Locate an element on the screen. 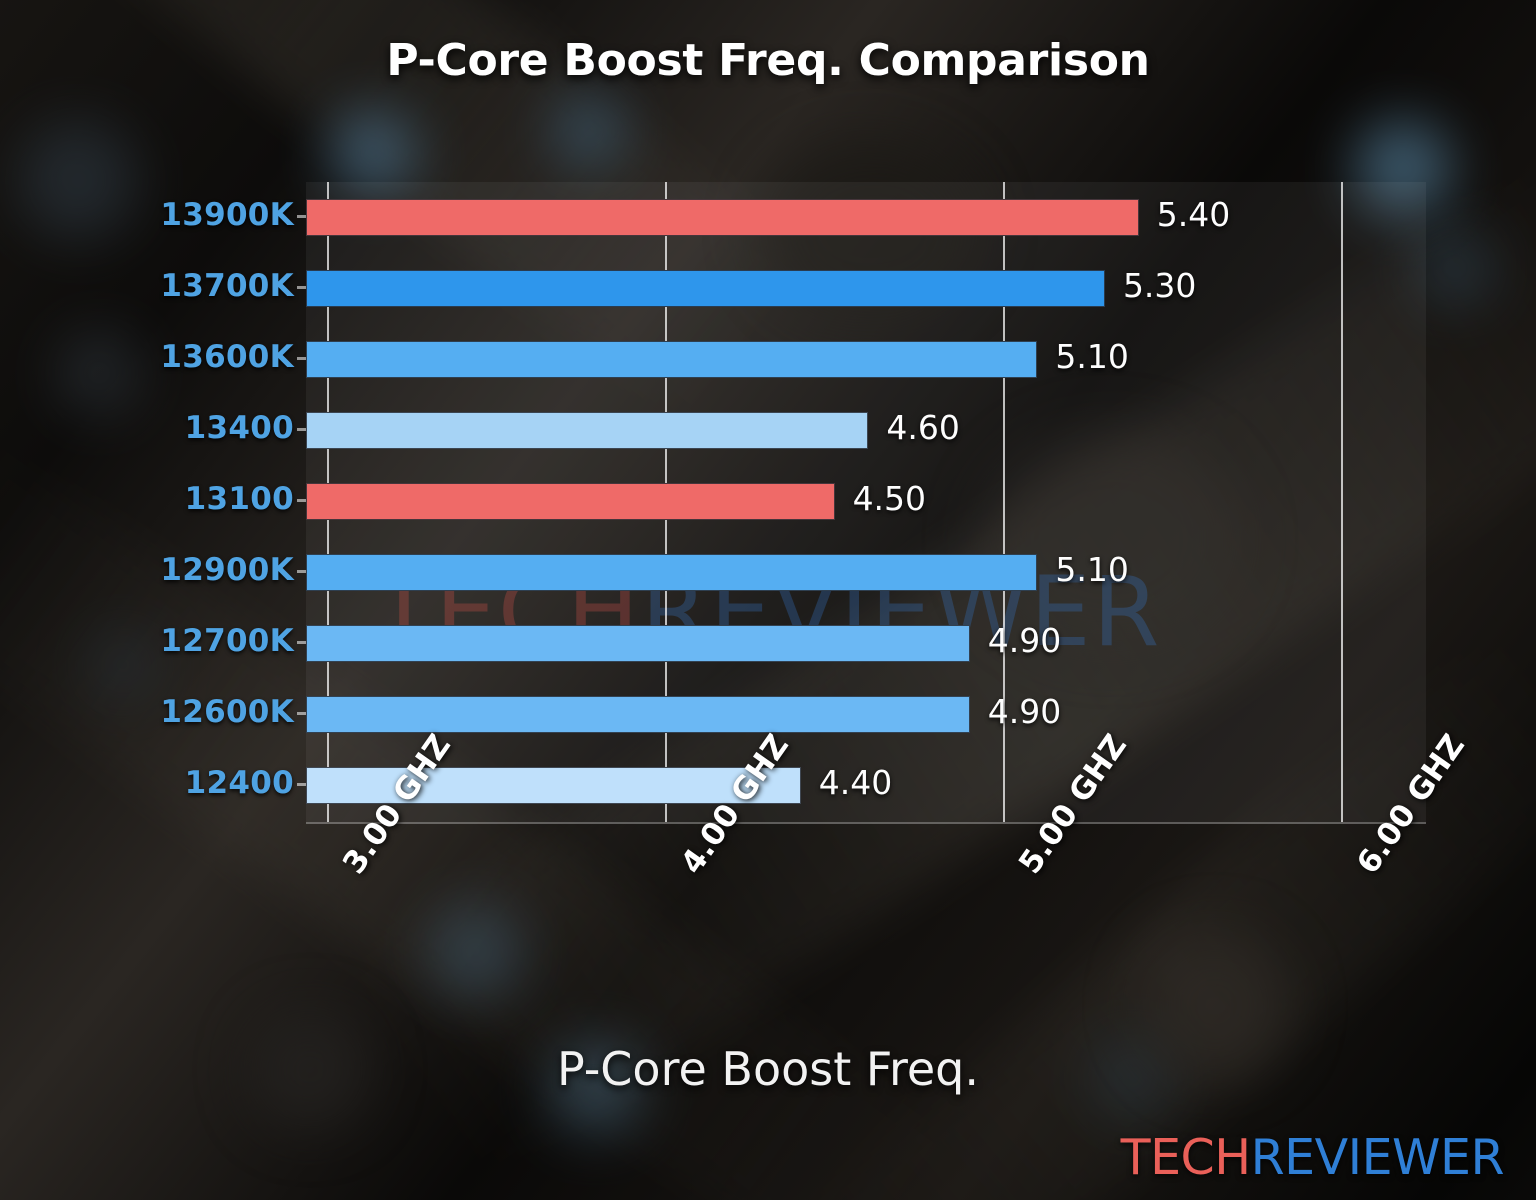 This screenshot has height=1200, width=1536. y-tick-label-13400: 13400 is located at coordinates (239, 427).